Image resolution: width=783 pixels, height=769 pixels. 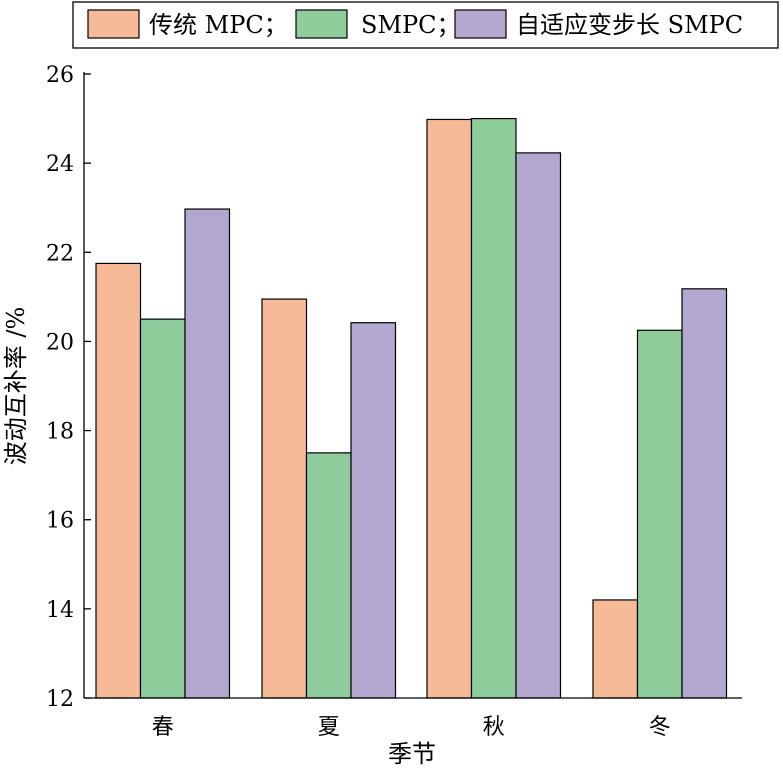 What do you see at coordinates (60, 253) in the screenshot?
I see `y-tick-label: 22` at bounding box center [60, 253].